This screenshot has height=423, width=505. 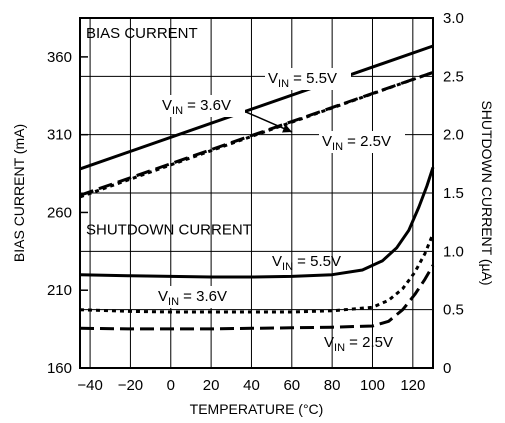 I want to click on section-label-bias: BIAS CURRENT, so click(x=142, y=33).